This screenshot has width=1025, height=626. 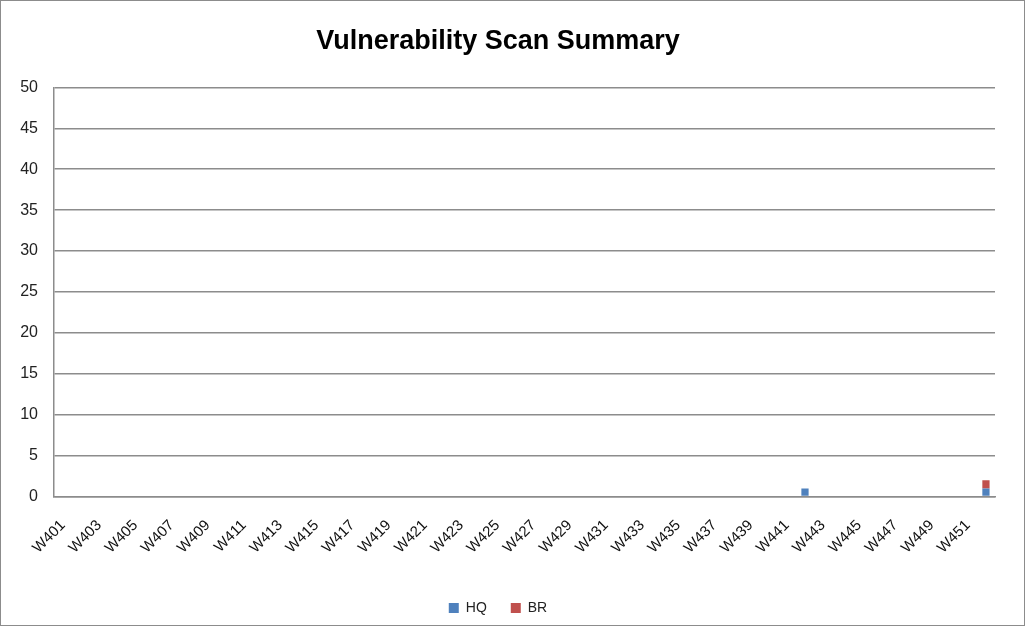 What do you see at coordinates (29, 250) in the screenshot?
I see `y-tick-label: 30` at bounding box center [29, 250].